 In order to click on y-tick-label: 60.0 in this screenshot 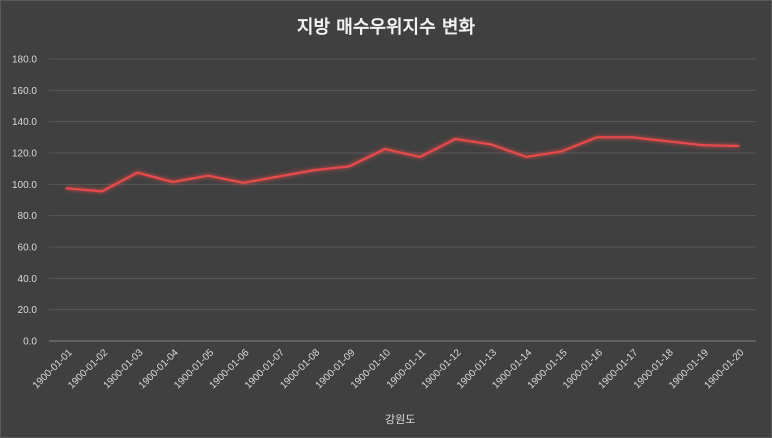, I will do `click(28, 248)`.